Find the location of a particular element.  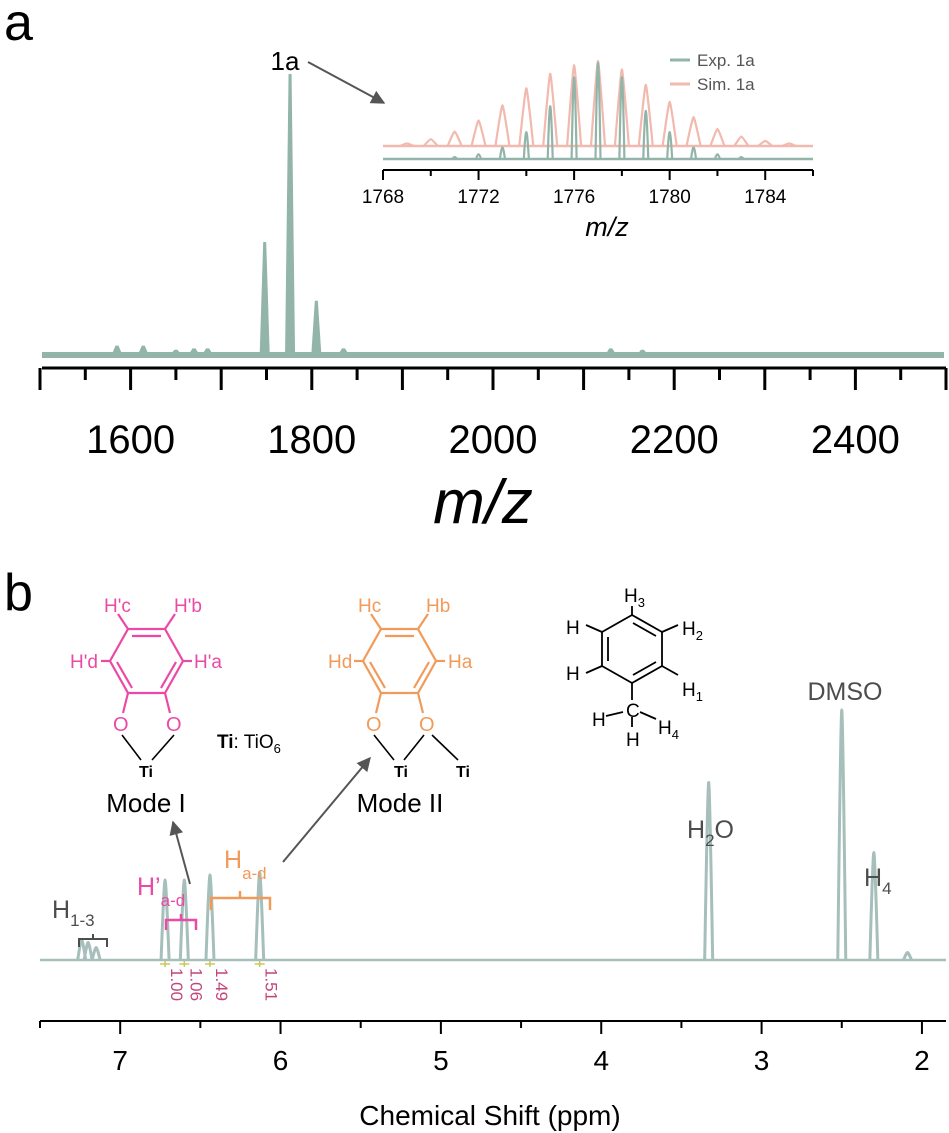

inset-exp-series is located at coordinates (598, 111).